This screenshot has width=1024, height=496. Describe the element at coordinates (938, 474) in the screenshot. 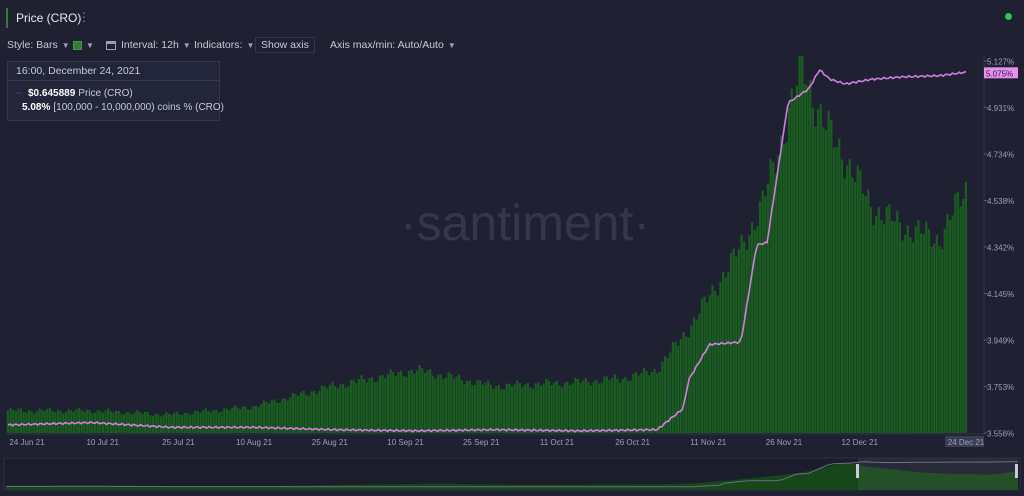

I see `navigator-selection` at that location.